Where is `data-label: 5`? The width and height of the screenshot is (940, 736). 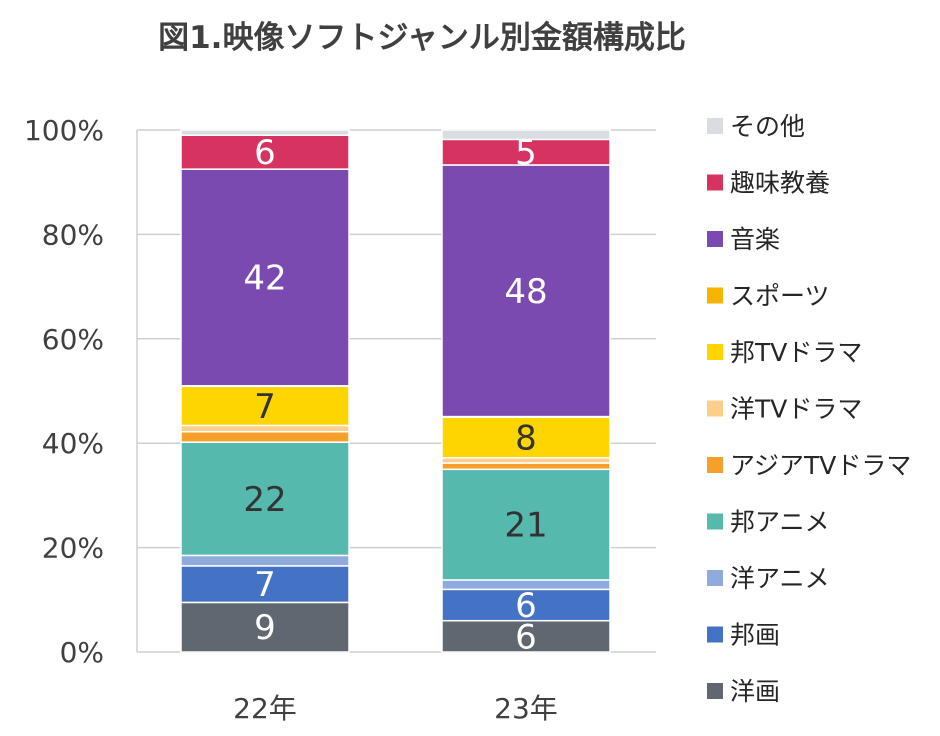
data-label: 5 is located at coordinates (526, 153).